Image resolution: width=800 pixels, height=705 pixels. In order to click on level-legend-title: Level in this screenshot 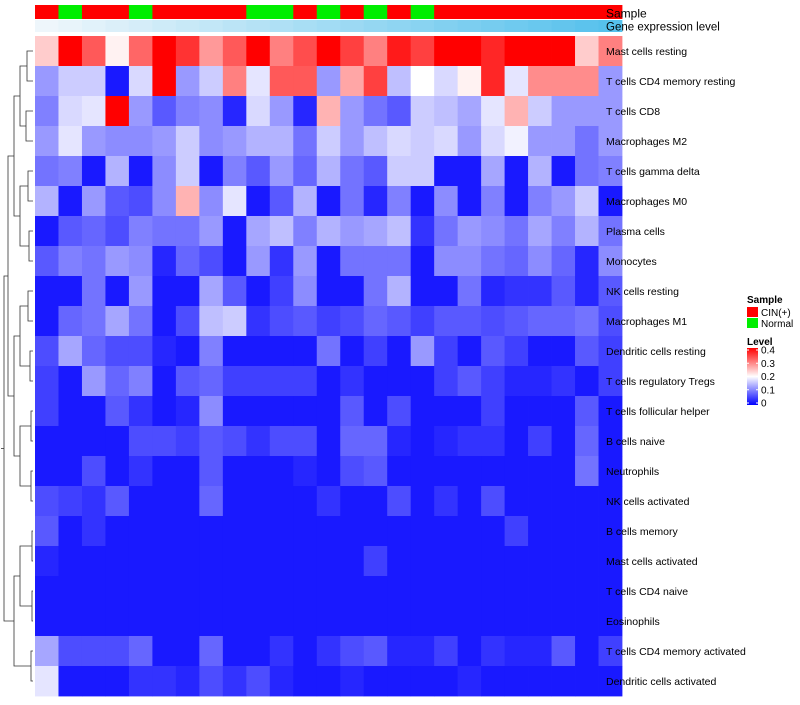, I will do `click(760, 342)`.